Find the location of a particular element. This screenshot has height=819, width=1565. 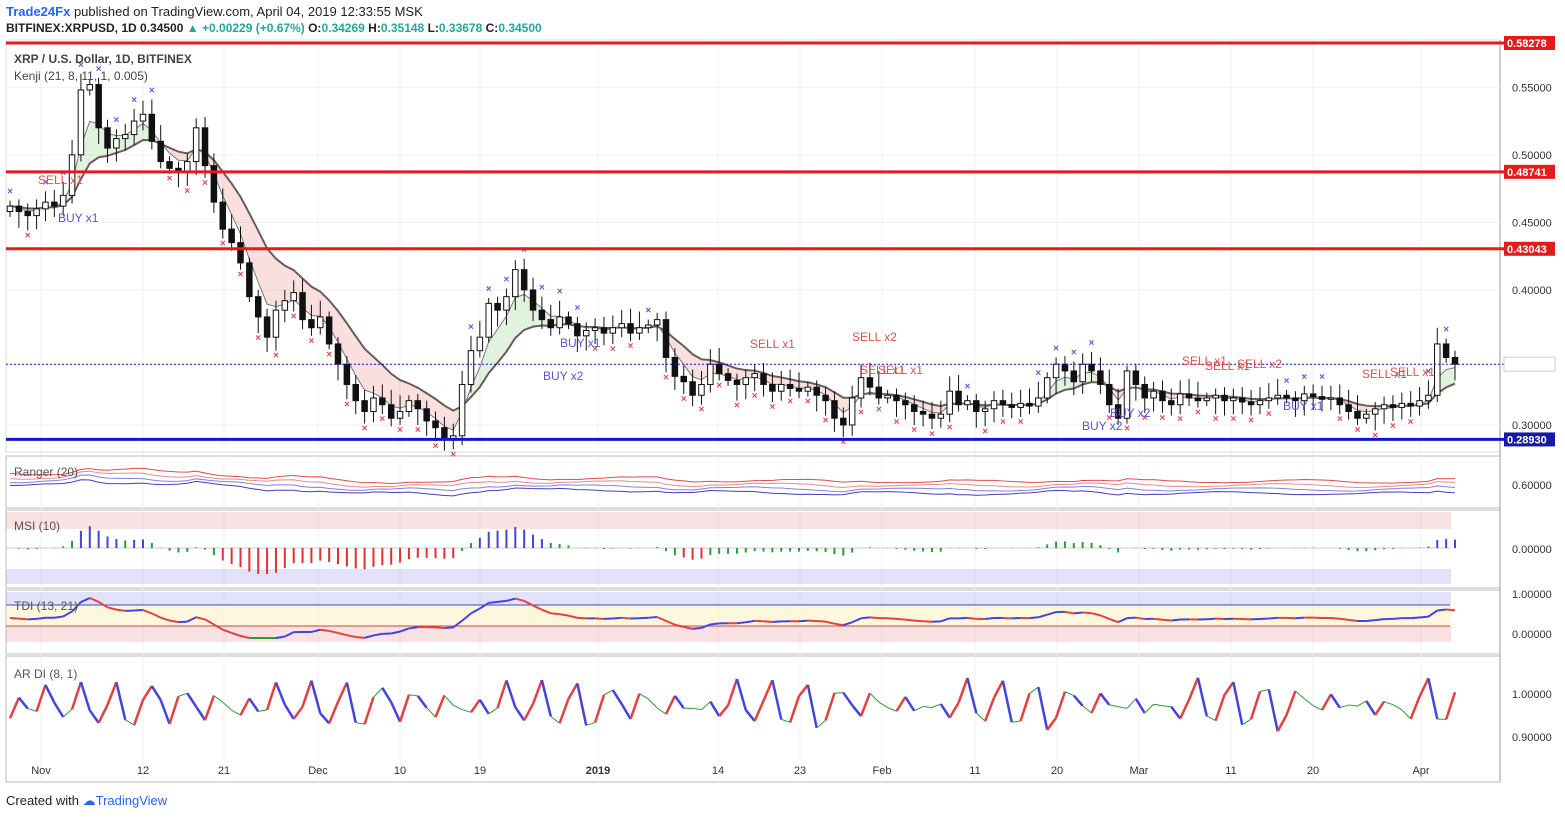

x-tick-label: 2019 is located at coordinates (598, 771).